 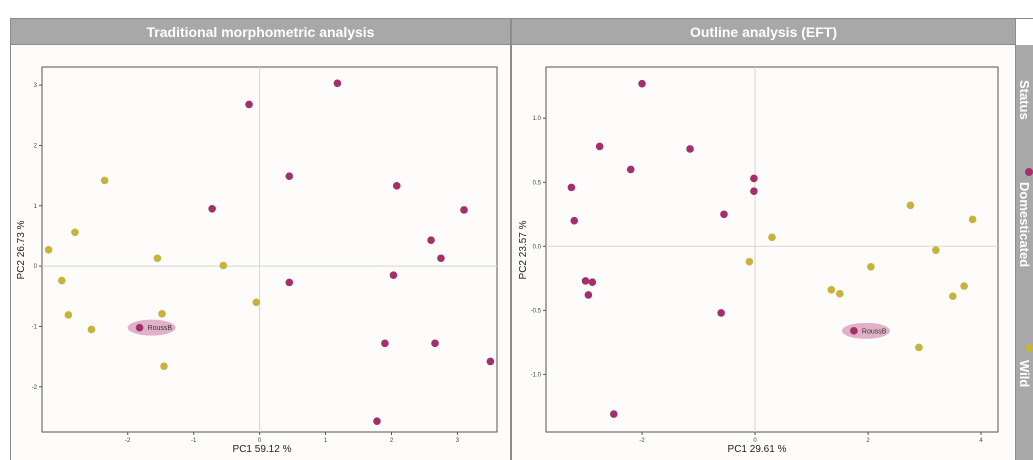 I want to click on x-tick-label: 1, so click(x=326, y=441).